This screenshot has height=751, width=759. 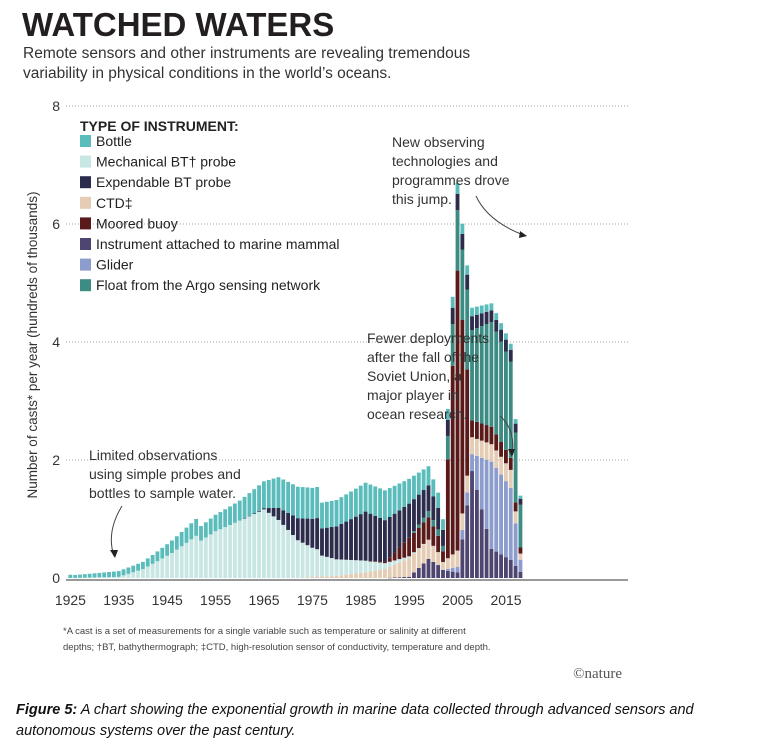 What do you see at coordinates (520, 574) in the screenshot?
I see `bar-segment-mammal-2018` at bounding box center [520, 574].